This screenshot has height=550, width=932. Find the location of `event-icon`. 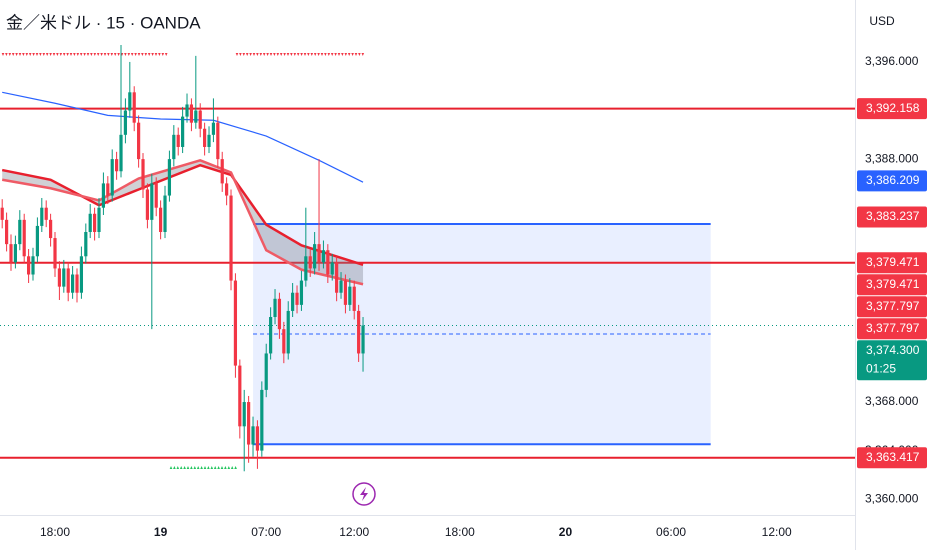

event-icon is located at coordinates (364, 494).